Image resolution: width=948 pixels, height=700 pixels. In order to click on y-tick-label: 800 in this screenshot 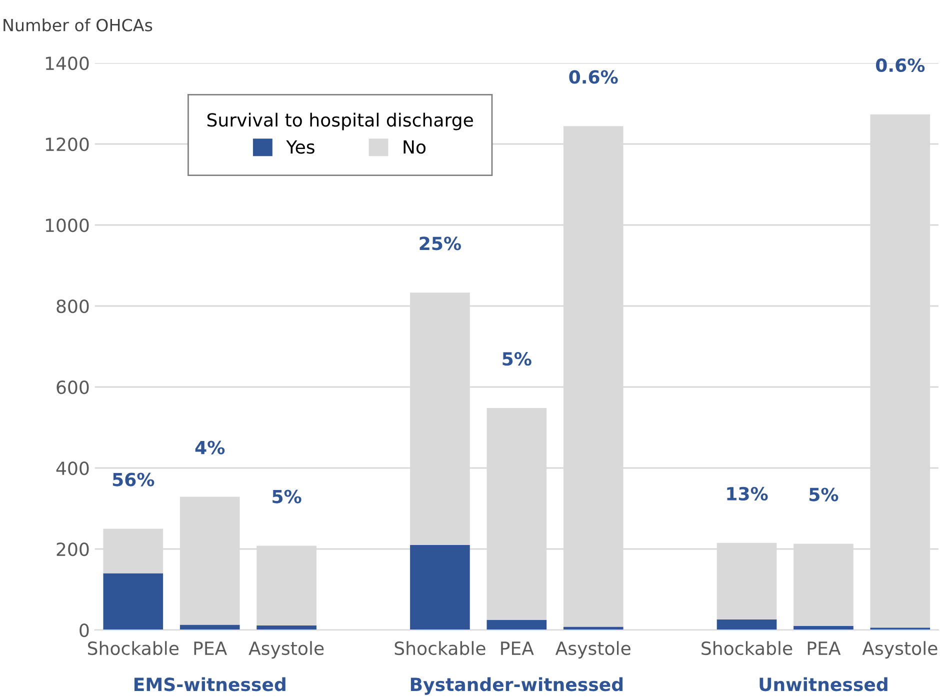, I will do `click(72, 306)`.